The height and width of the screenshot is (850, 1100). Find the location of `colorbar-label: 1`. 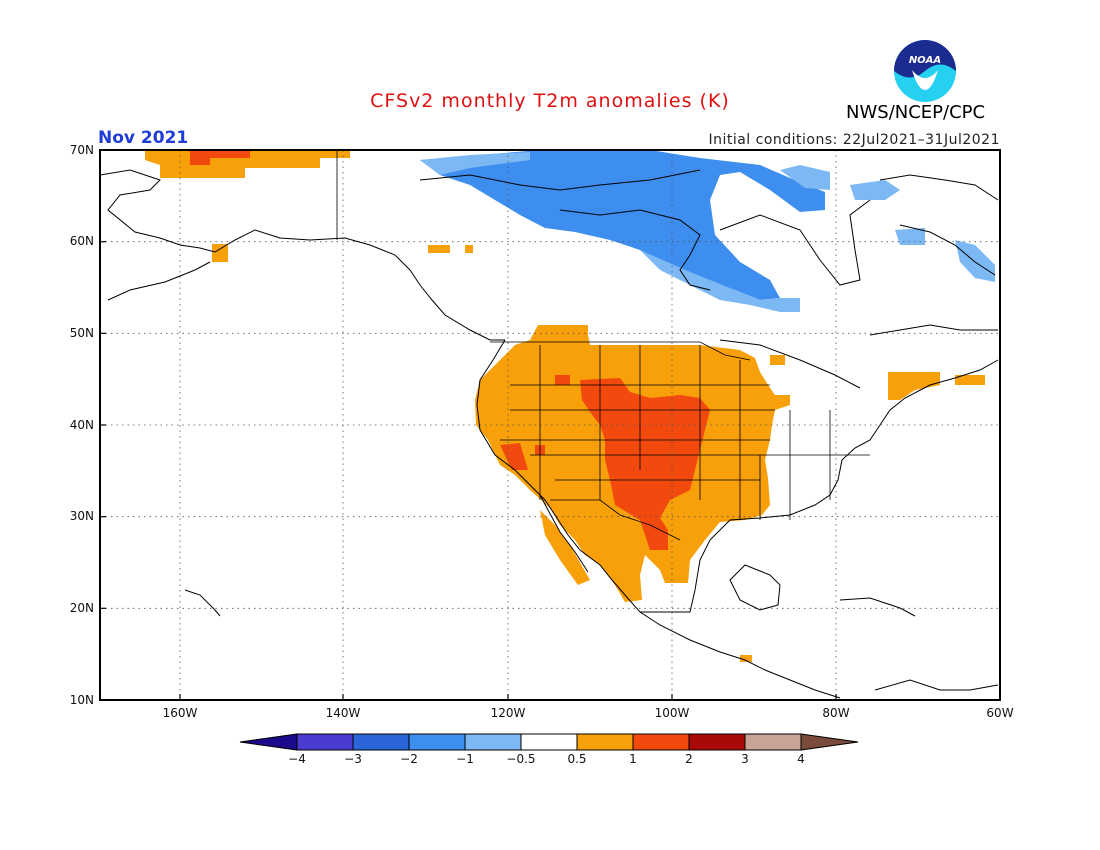

colorbar-label: 1 is located at coordinates (633, 759).